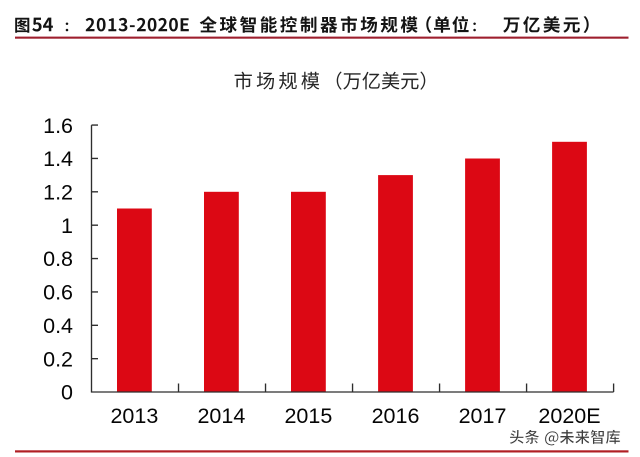 This screenshot has height=457, width=640. I want to click on svg-text: 0.2, so click(58, 359).